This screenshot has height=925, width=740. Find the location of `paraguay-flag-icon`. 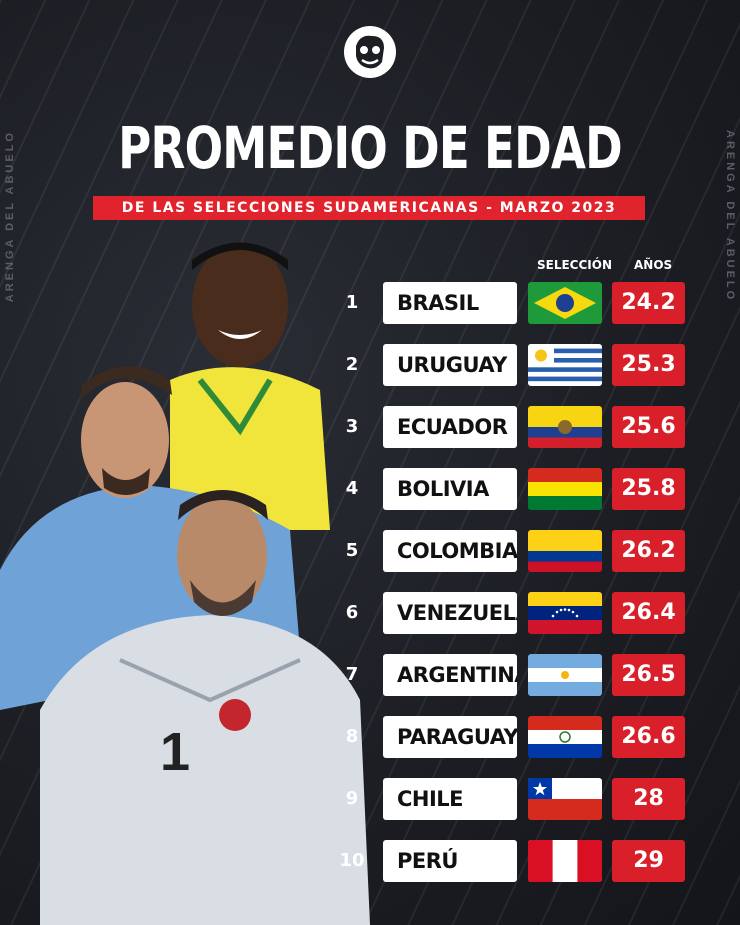

paraguay-flag-icon is located at coordinates (565, 737).